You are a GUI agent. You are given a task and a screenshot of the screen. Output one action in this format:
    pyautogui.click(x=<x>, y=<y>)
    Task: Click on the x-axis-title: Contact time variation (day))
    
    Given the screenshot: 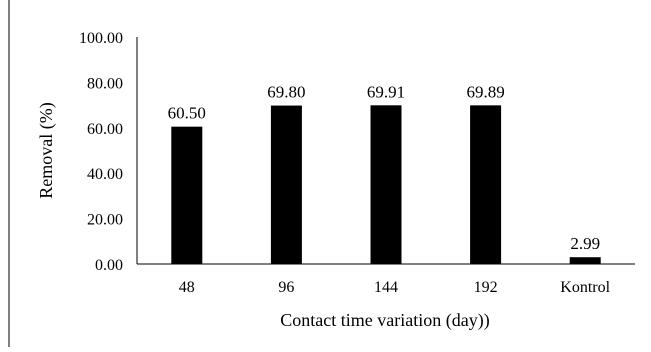 What is the action you would take?
    pyautogui.click(x=384, y=320)
    